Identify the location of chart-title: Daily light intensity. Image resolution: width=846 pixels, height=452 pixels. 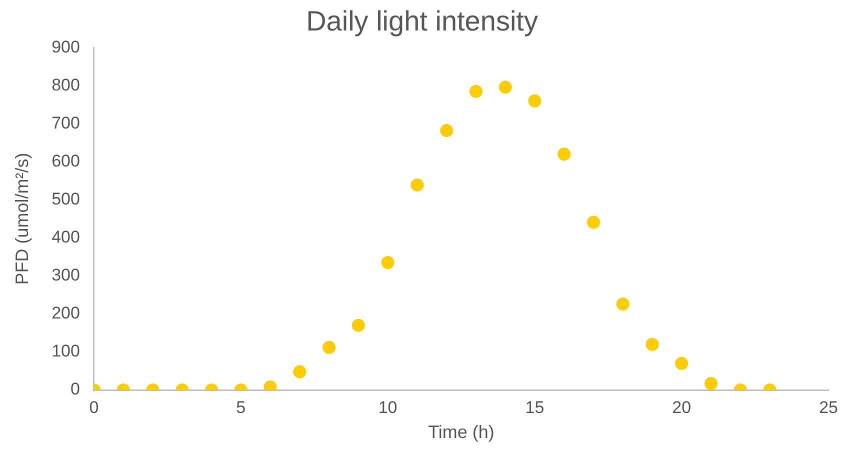
(422, 21).